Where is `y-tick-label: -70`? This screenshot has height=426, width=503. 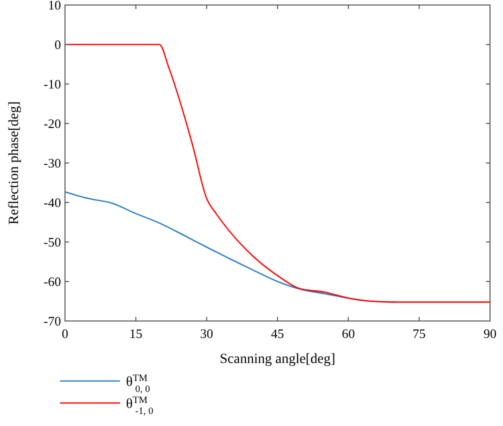 y-tick-label: -70 is located at coordinates (52, 321).